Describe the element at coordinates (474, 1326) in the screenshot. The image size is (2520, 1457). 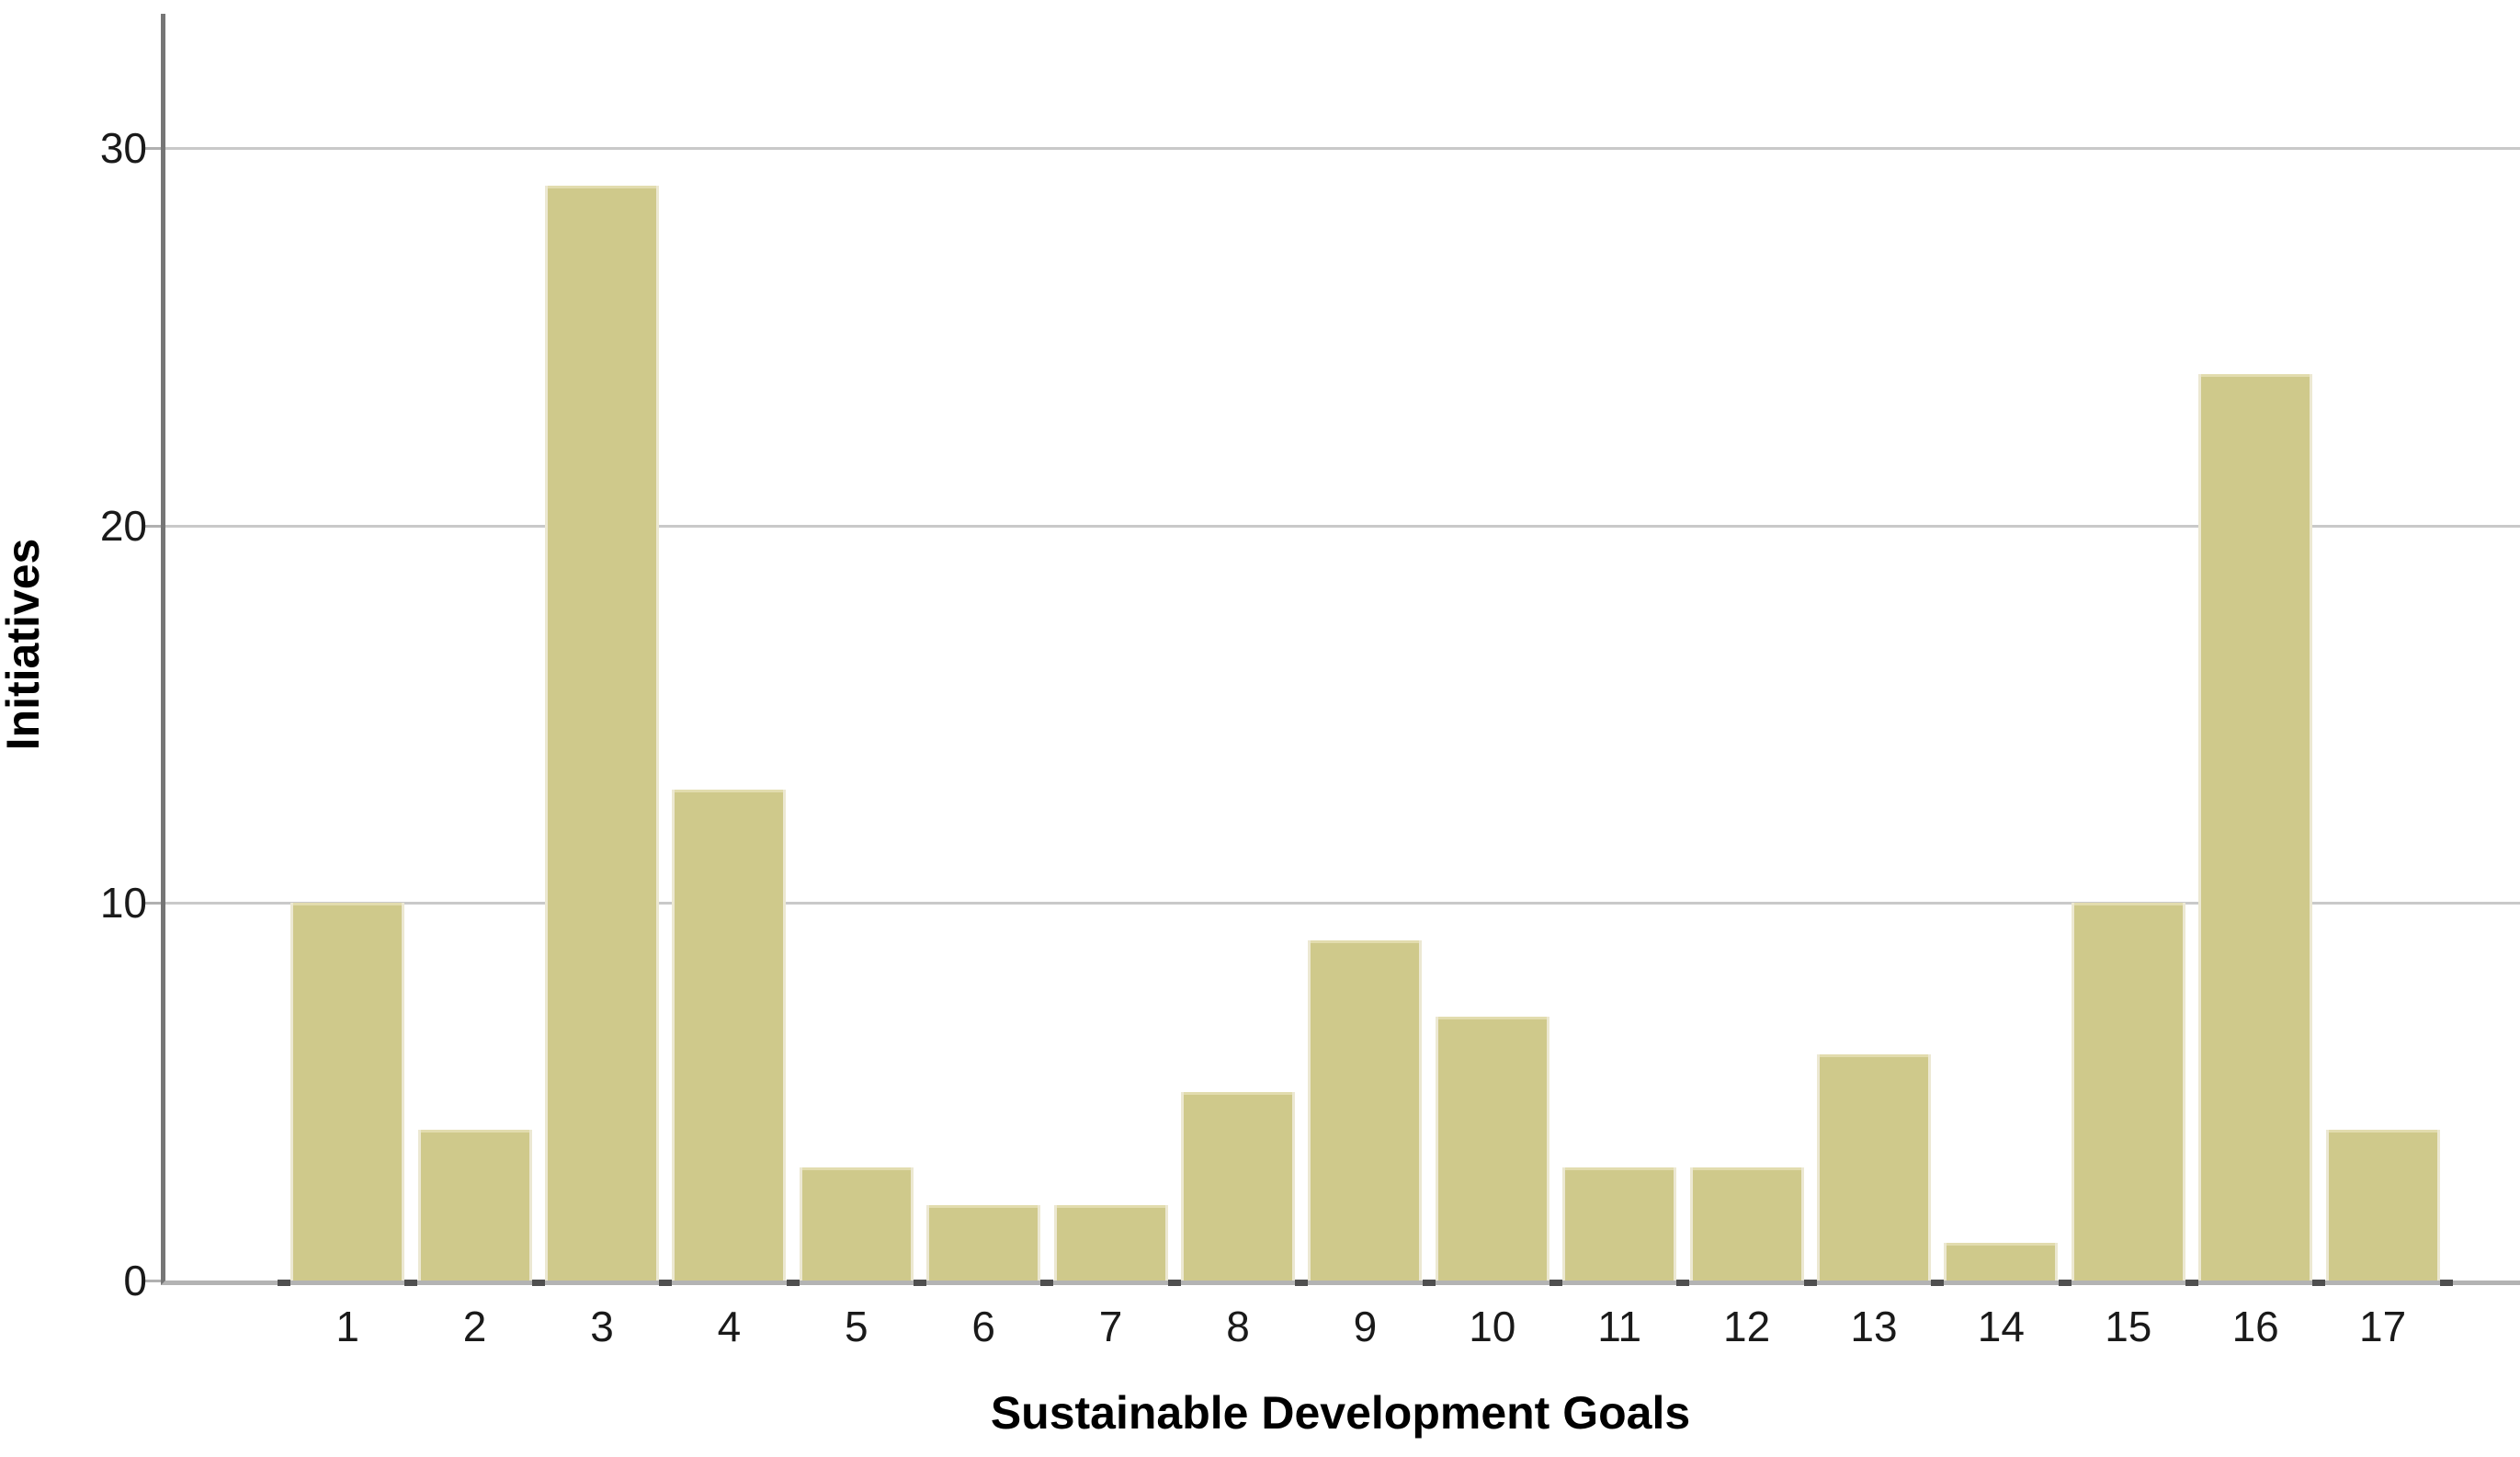
I see `x-axis-tick-label-2: 2` at that location.